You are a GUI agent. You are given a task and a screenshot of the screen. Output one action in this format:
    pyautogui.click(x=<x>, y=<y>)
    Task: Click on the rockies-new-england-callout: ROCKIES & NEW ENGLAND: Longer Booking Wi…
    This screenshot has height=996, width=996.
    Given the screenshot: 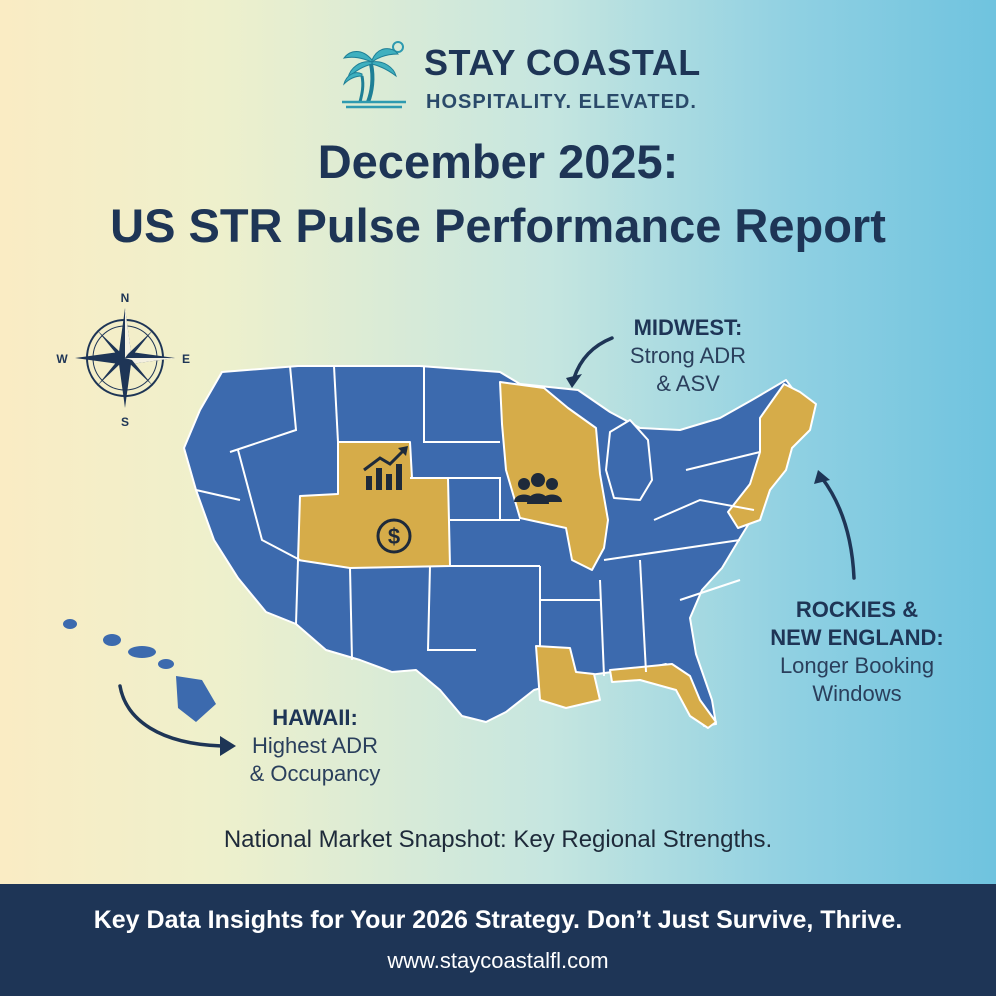 What is the action you would take?
    pyautogui.click(x=857, y=652)
    